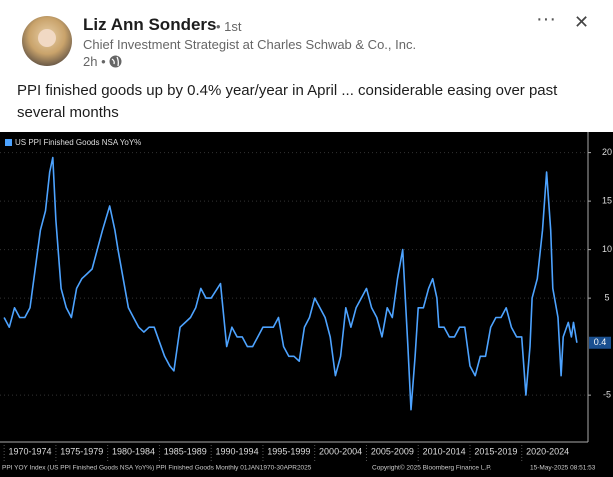 The height and width of the screenshot is (477, 613). What do you see at coordinates (607, 249) in the screenshot?
I see `y-tick-label: 10` at bounding box center [607, 249].